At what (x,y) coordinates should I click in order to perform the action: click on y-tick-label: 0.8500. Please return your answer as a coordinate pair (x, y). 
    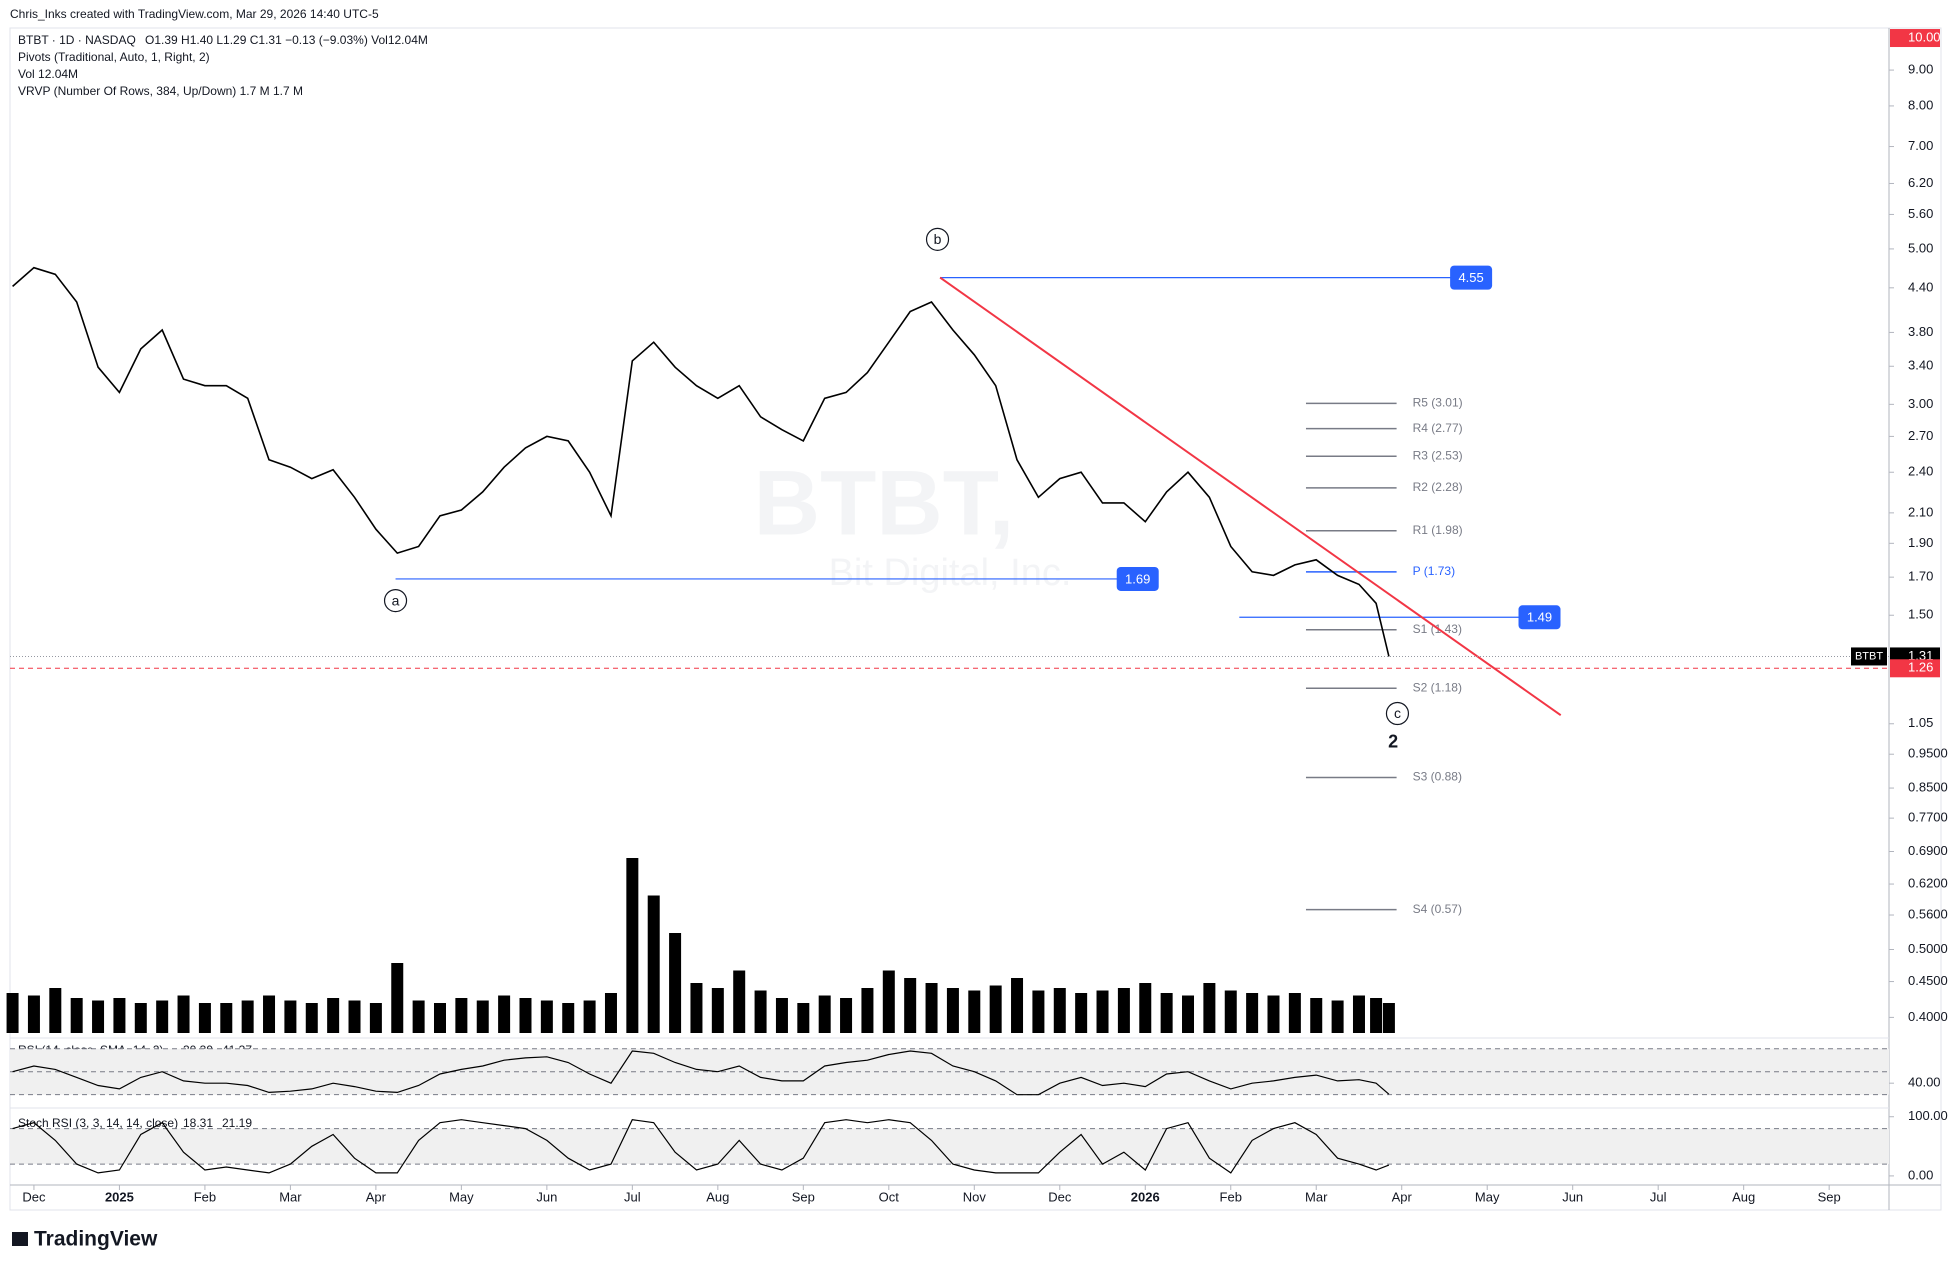
    Looking at the image, I should click on (1928, 786).